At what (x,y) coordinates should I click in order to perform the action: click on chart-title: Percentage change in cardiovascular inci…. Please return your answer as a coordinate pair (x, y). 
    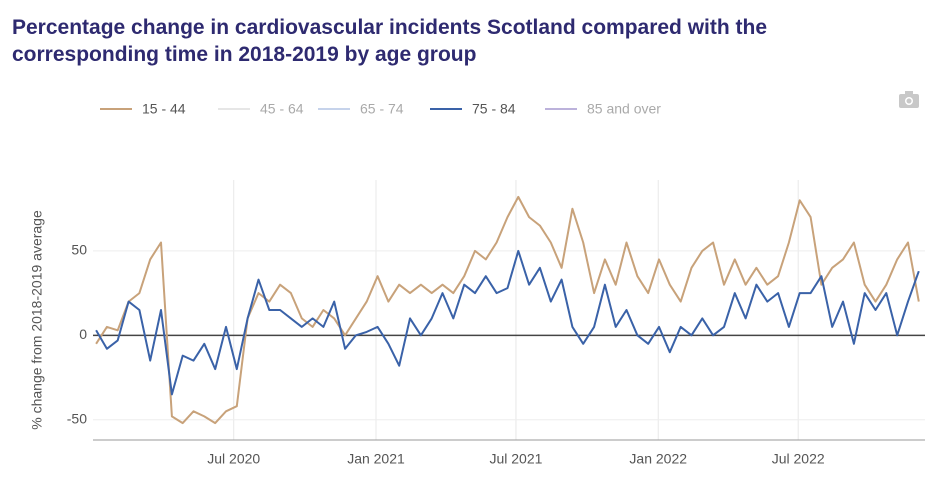
    Looking at the image, I should click on (390, 41).